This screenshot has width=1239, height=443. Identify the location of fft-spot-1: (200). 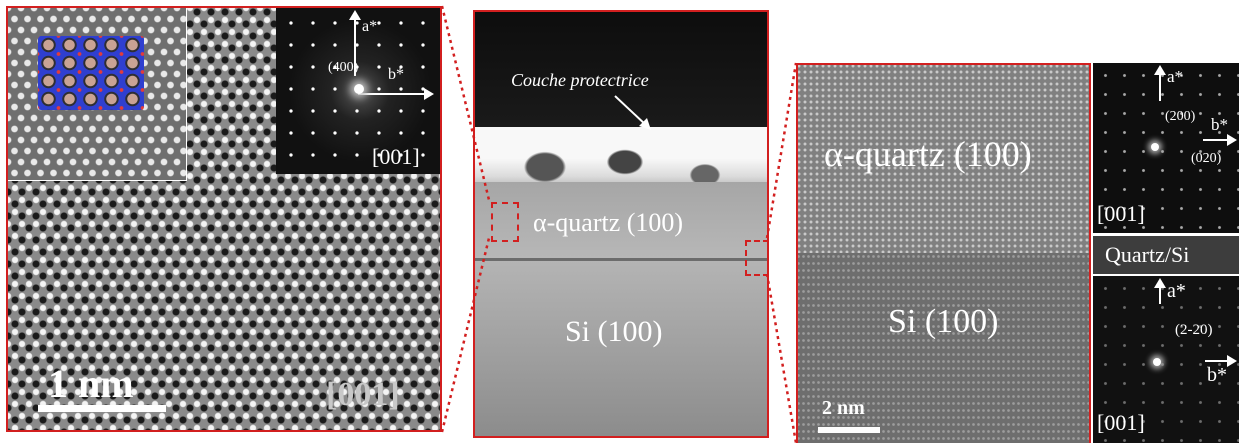
(1180, 116).